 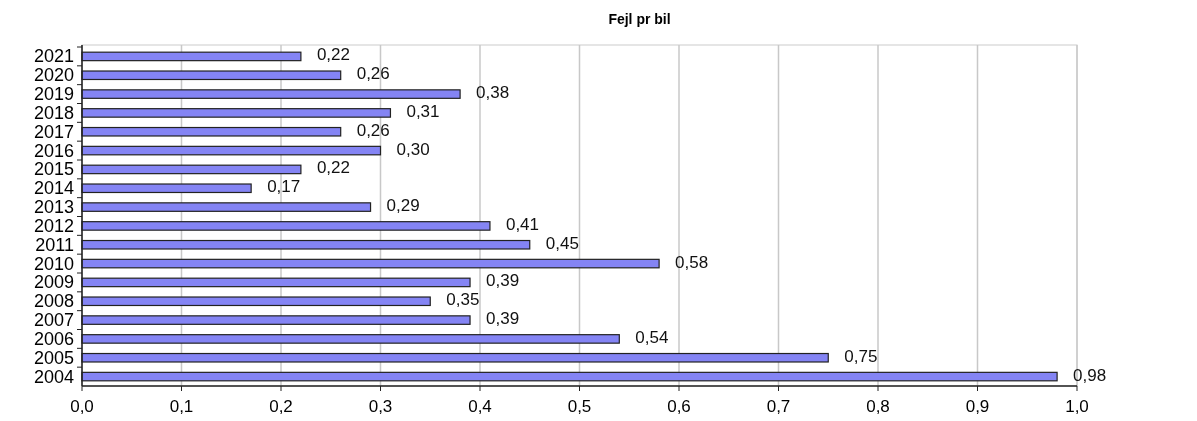 I want to click on x-tick-label: 0,5, so click(x=579, y=406).